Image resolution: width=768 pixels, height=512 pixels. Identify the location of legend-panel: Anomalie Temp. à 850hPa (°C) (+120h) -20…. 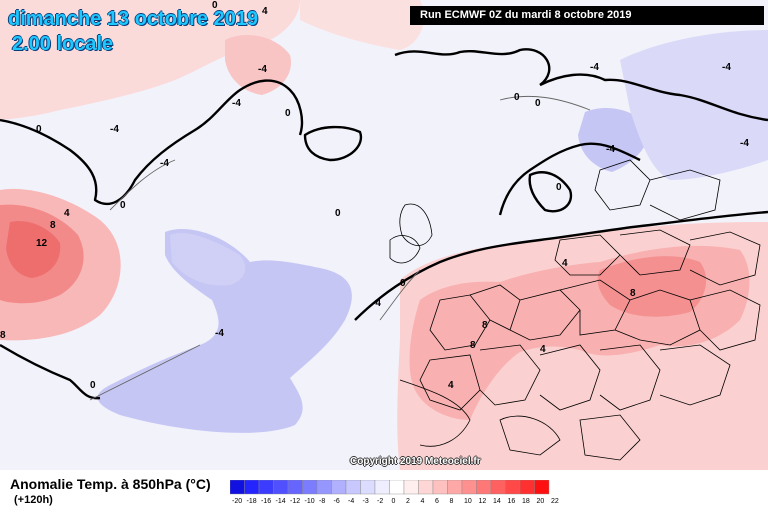
(384, 491).